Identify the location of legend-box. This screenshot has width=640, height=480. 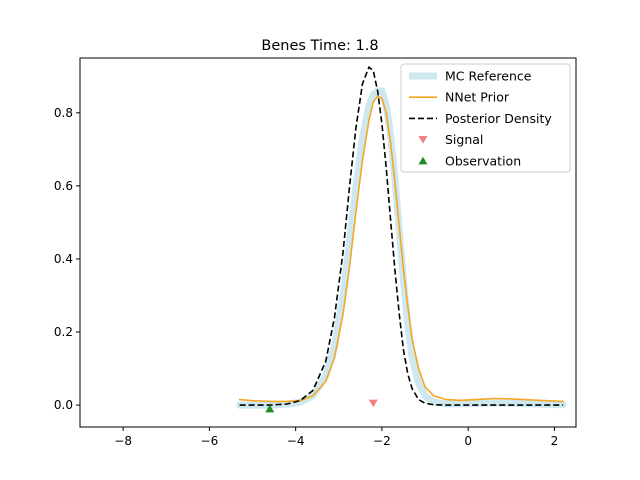
(485, 118).